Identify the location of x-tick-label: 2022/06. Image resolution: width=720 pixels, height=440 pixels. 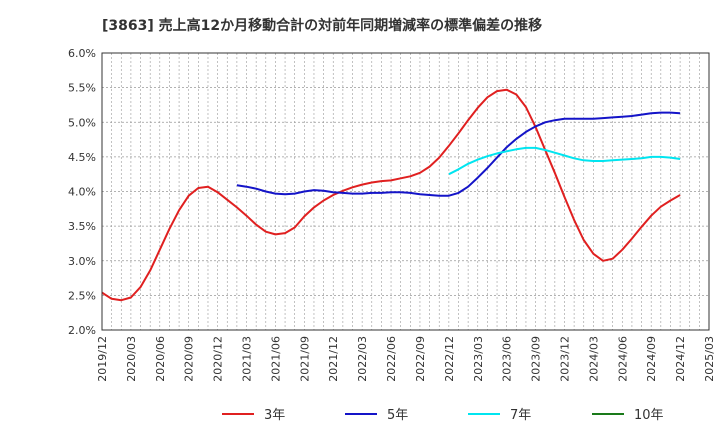
(391, 359).